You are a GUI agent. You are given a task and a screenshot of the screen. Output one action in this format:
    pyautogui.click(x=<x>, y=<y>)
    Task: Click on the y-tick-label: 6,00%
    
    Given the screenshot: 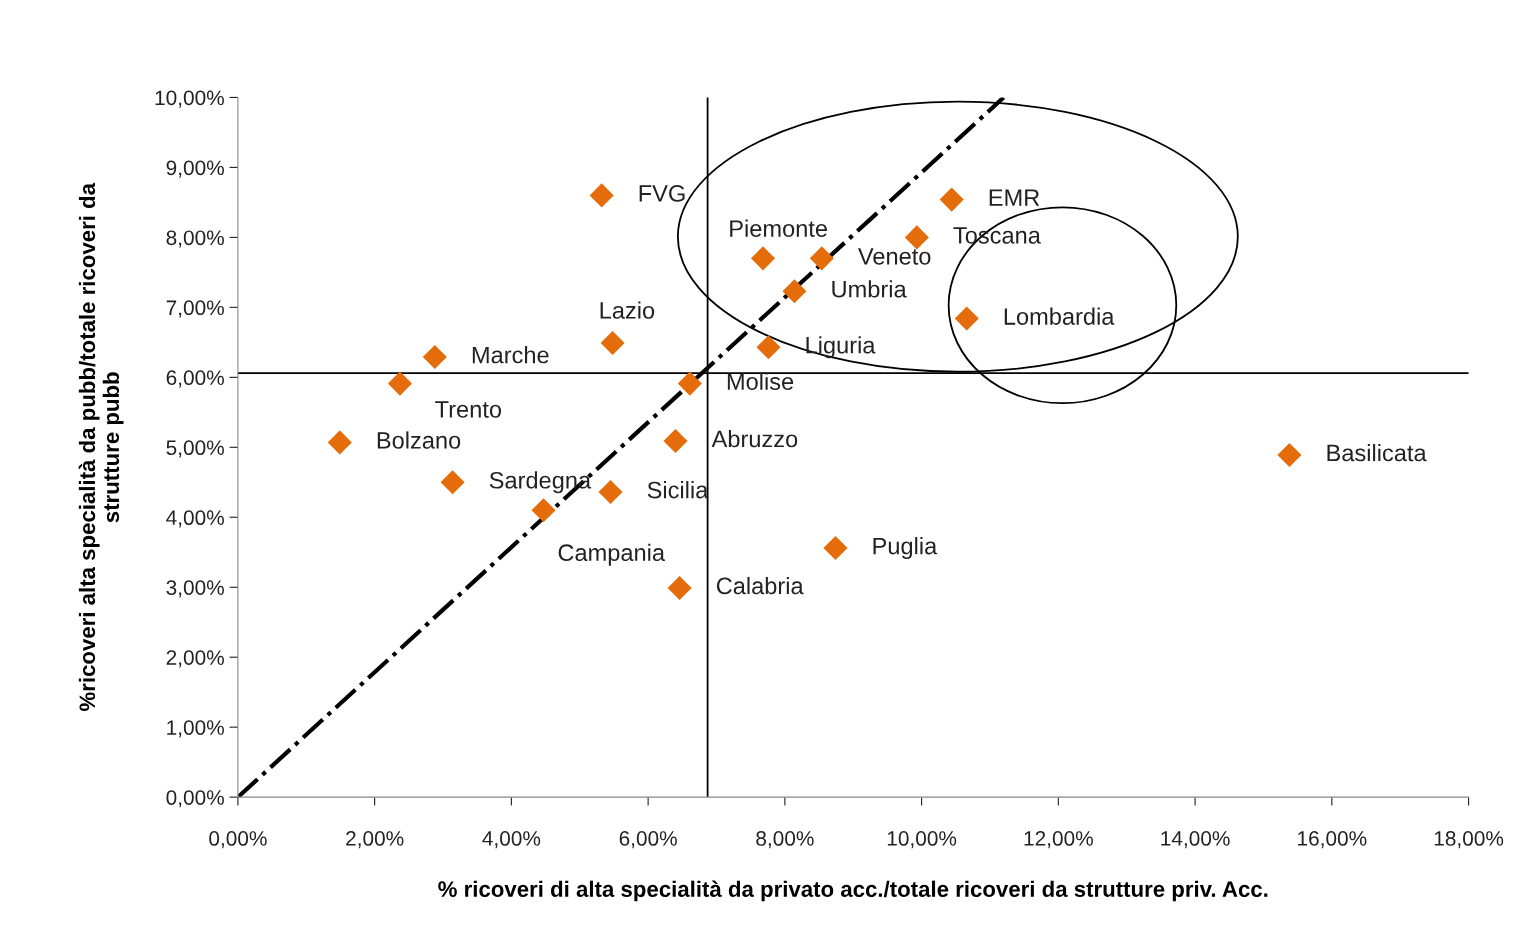 What is the action you would take?
    pyautogui.click(x=195, y=379)
    